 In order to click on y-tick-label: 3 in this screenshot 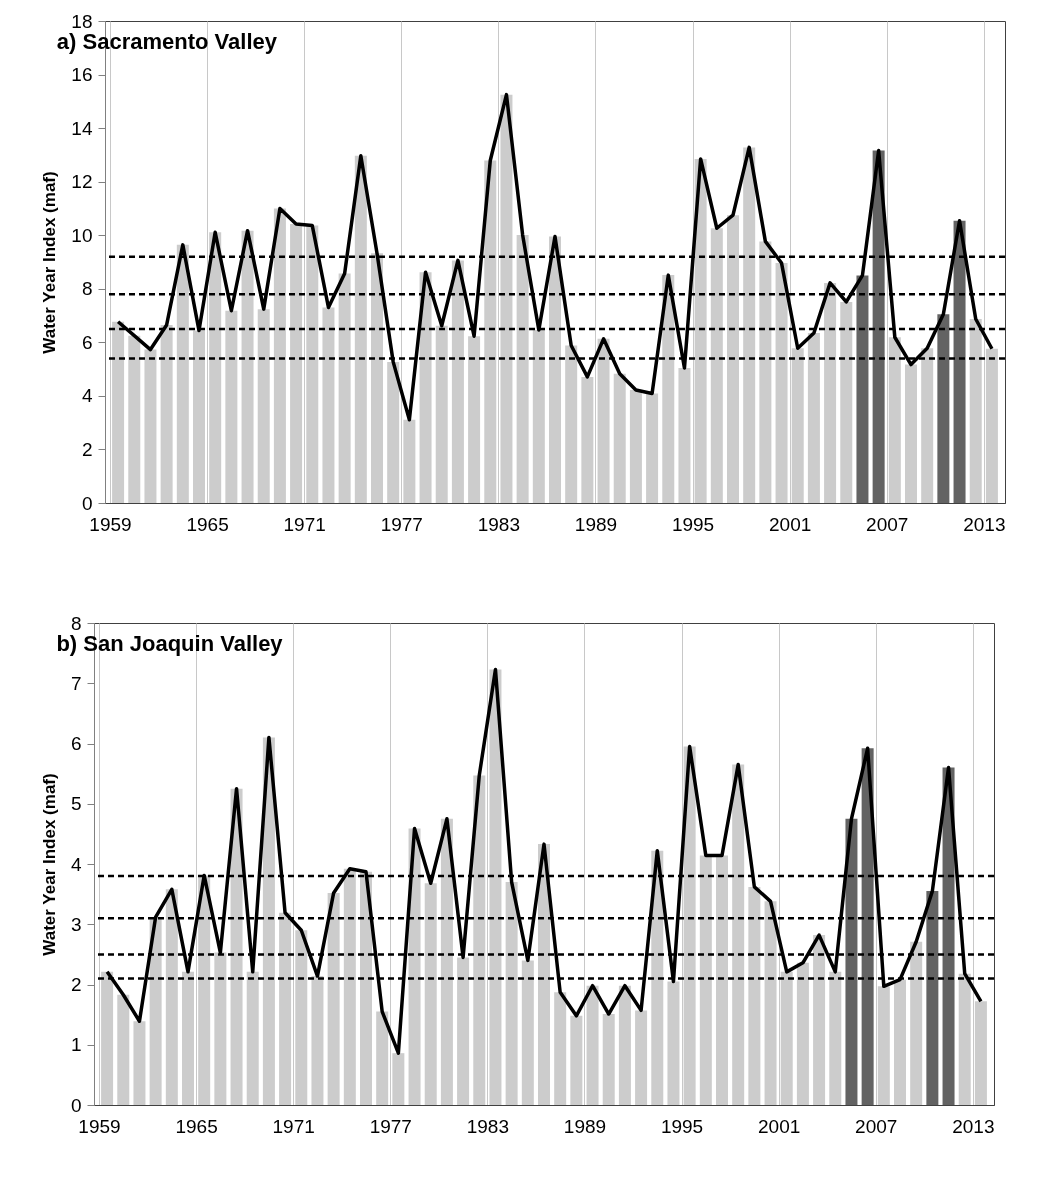, I will do `click(76, 924)`.